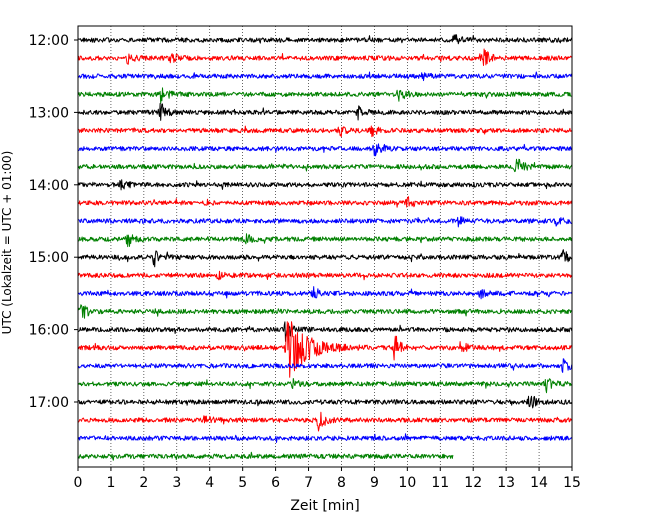  Describe the element at coordinates (53, 222) in the screenshot. I see `y-axis-ticks: 12:00 13:00 14:00 15:00 16:00 17:00` at that location.